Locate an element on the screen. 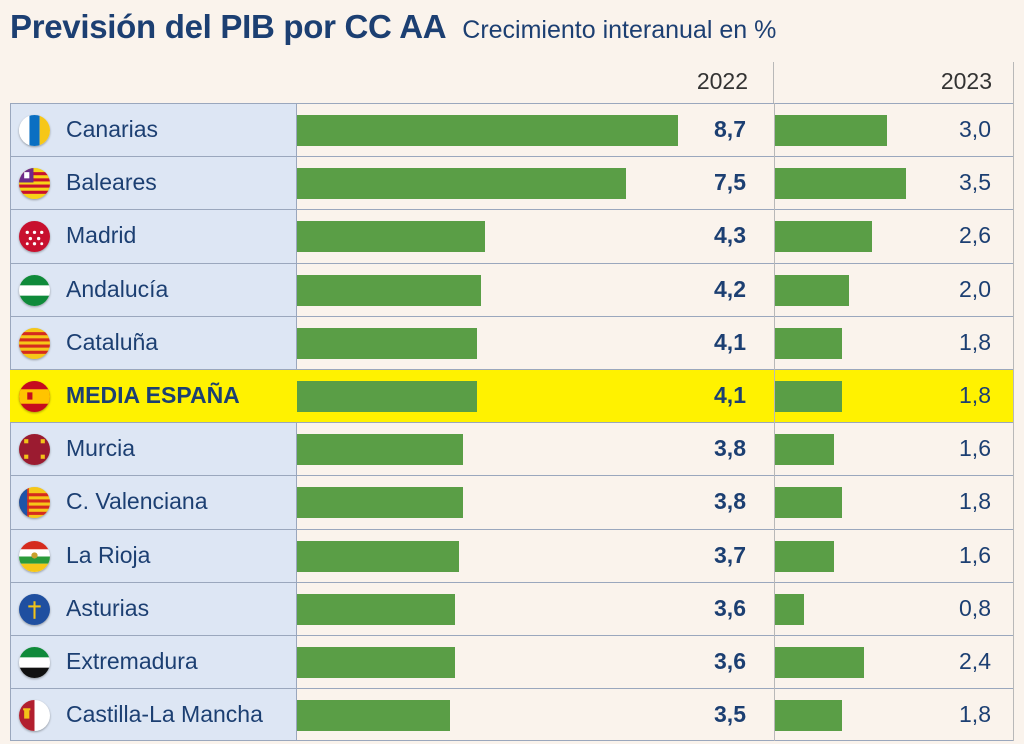 Image resolution: width=1024 pixels, height=744 pixels. value-2022: 4,2 is located at coordinates (730, 288).